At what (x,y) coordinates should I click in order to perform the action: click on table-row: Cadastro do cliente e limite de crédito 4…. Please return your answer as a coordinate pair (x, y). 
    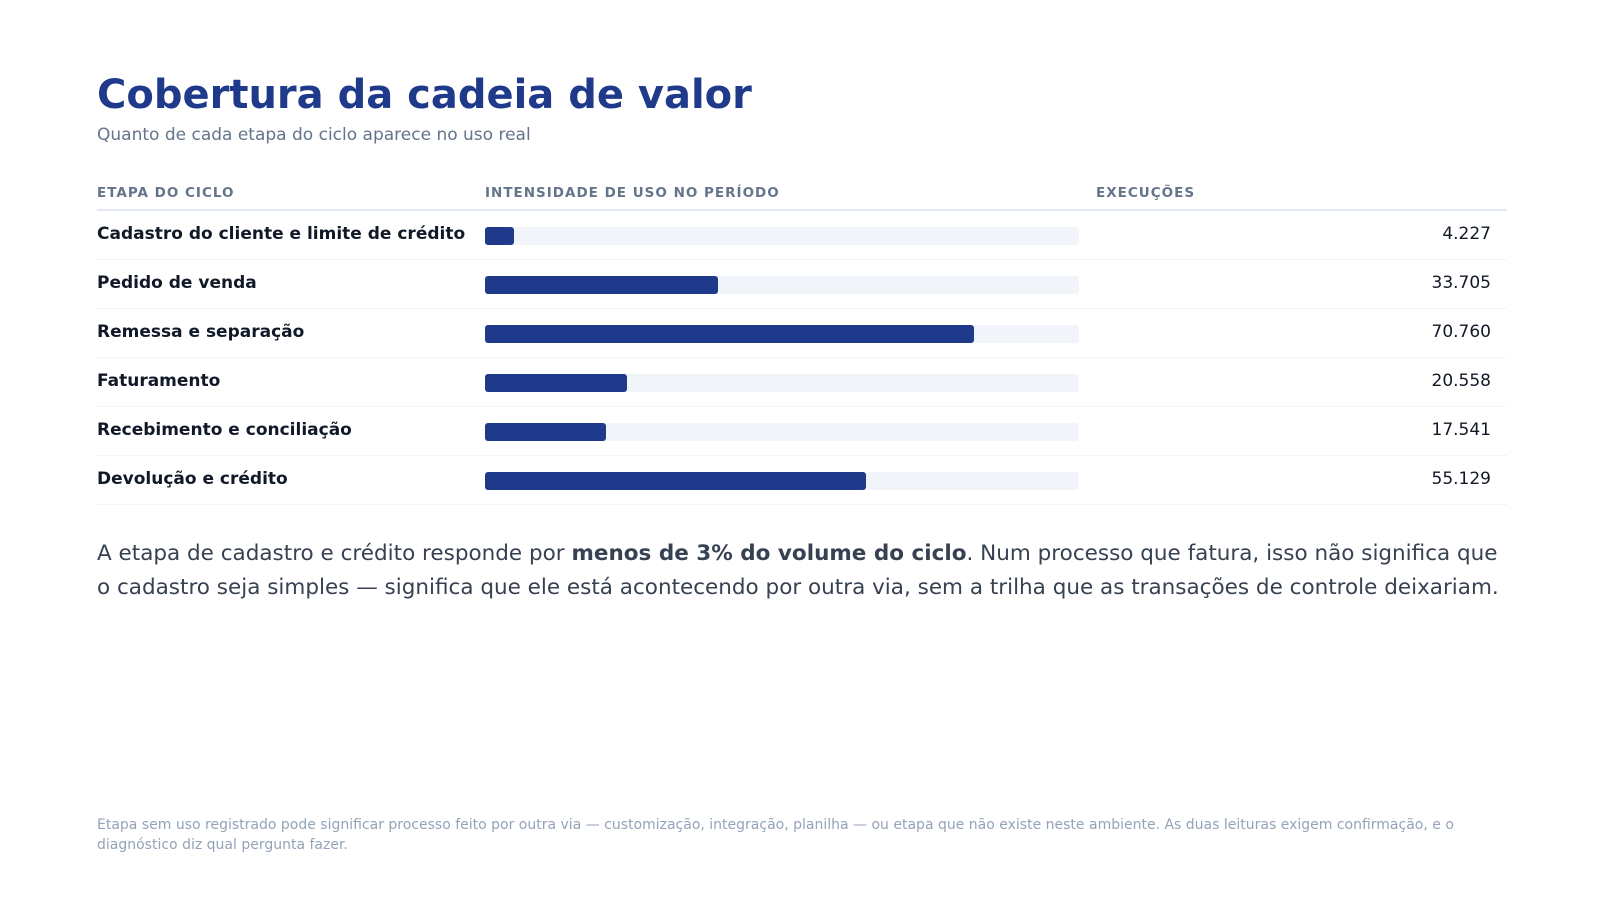
    Looking at the image, I should click on (802, 235).